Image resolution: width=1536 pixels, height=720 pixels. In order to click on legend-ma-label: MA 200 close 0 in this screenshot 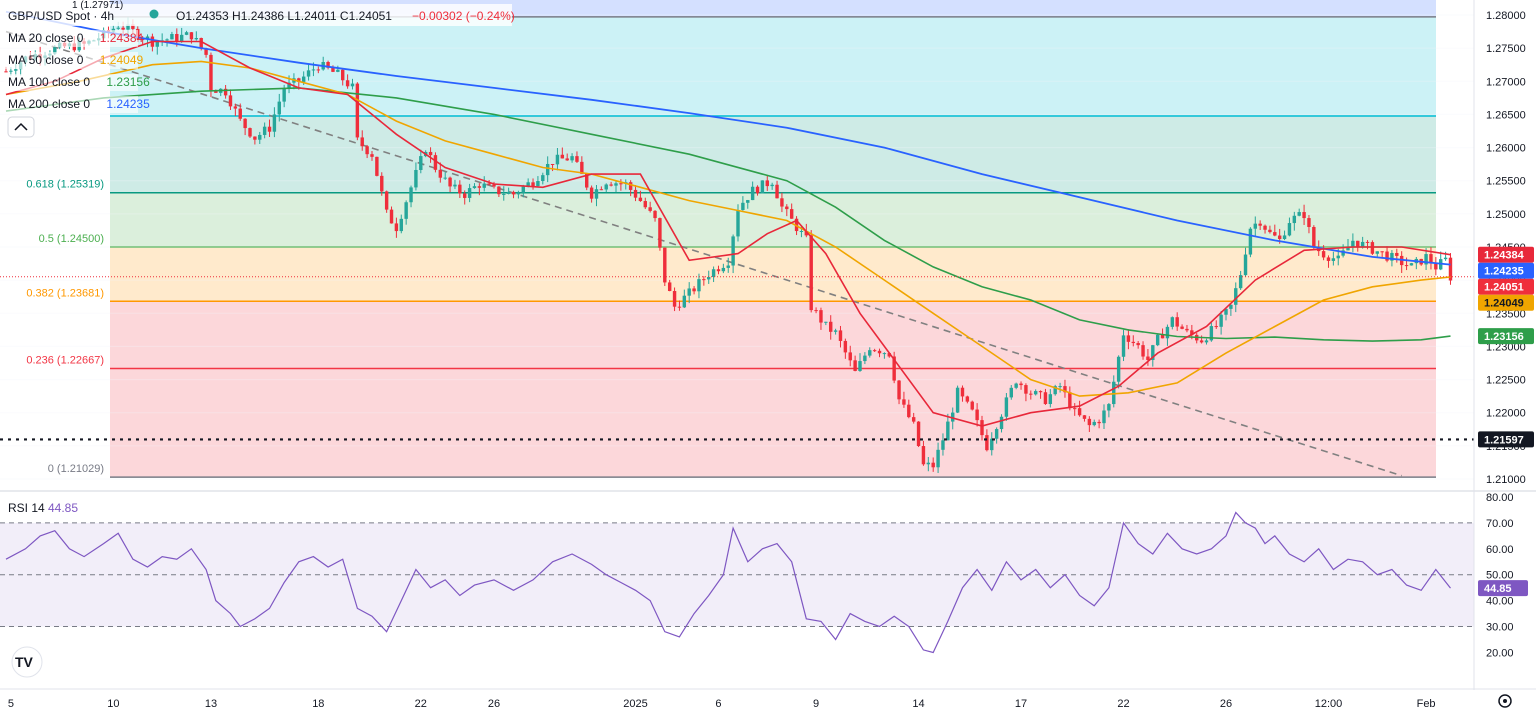, I will do `click(49, 104)`.